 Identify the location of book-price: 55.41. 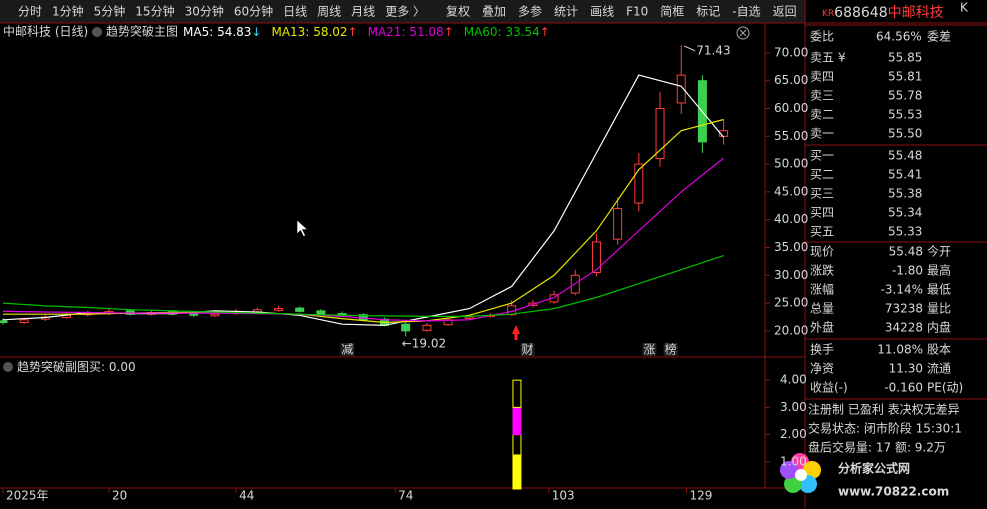
(905, 175).